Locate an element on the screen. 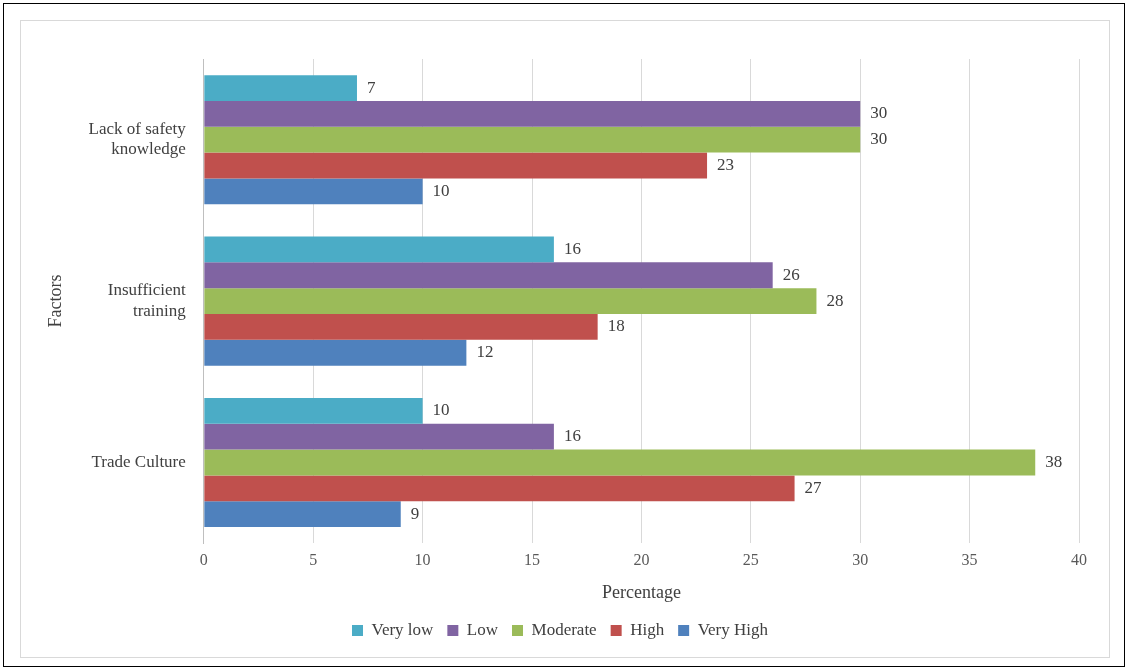 Image resolution: width=1130 pixels, height=672 pixels. data-label: 27 is located at coordinates (813, 487).